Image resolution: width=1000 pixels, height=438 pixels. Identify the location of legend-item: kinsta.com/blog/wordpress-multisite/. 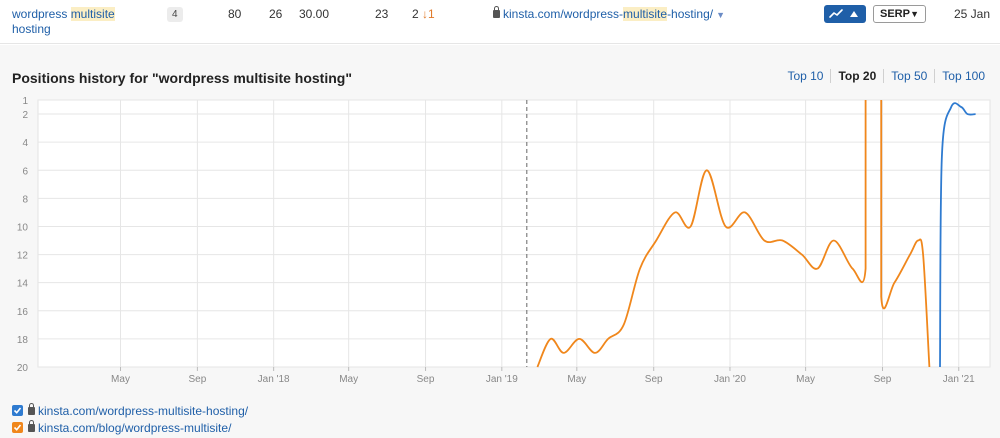
(130, 427).